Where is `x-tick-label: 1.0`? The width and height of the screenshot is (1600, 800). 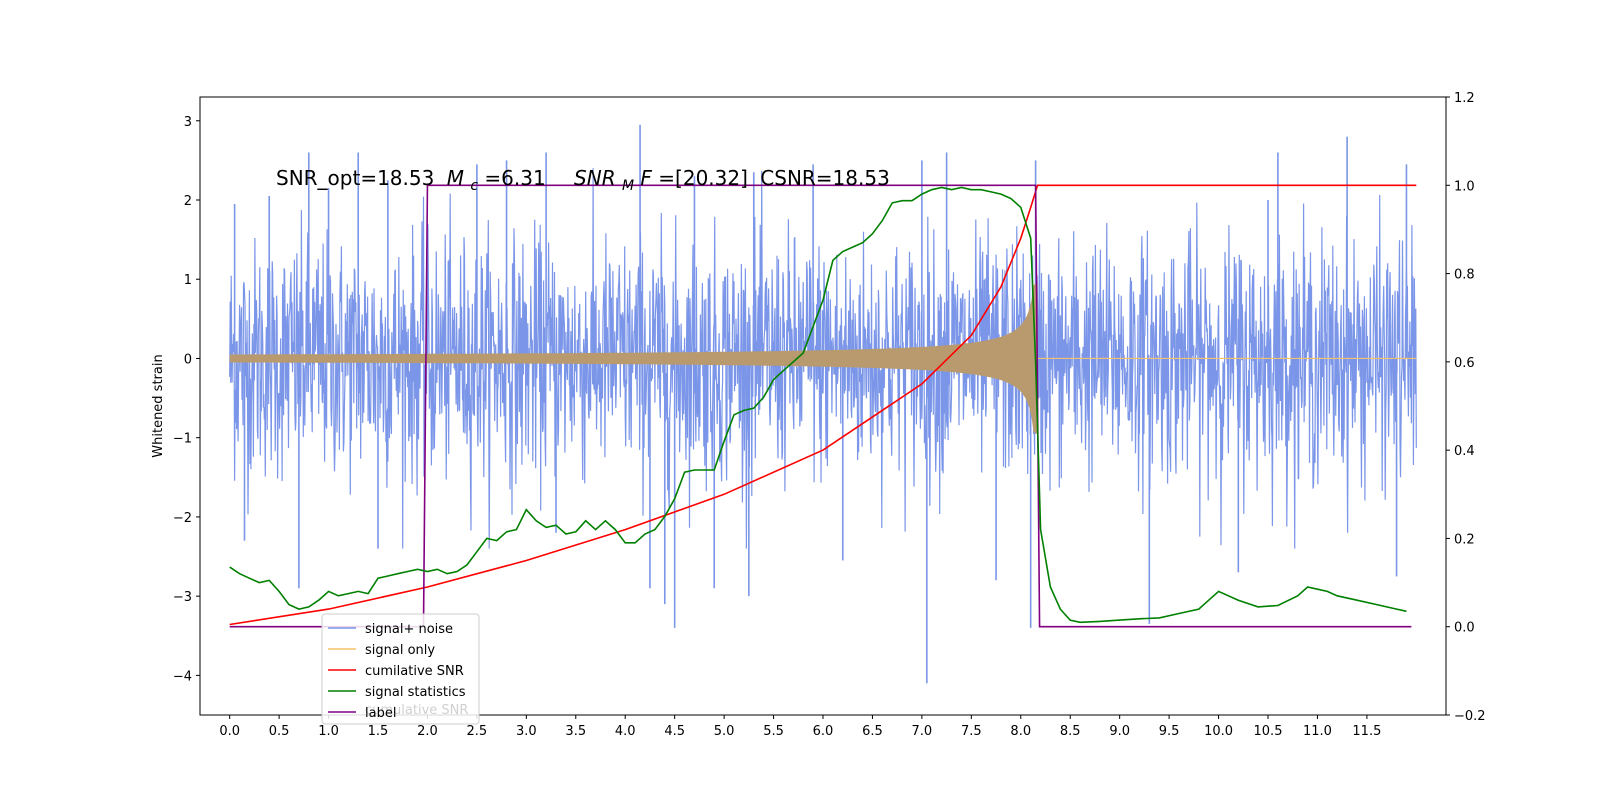
x-tick-label: 1.0 is located at coordinates (328, 731).